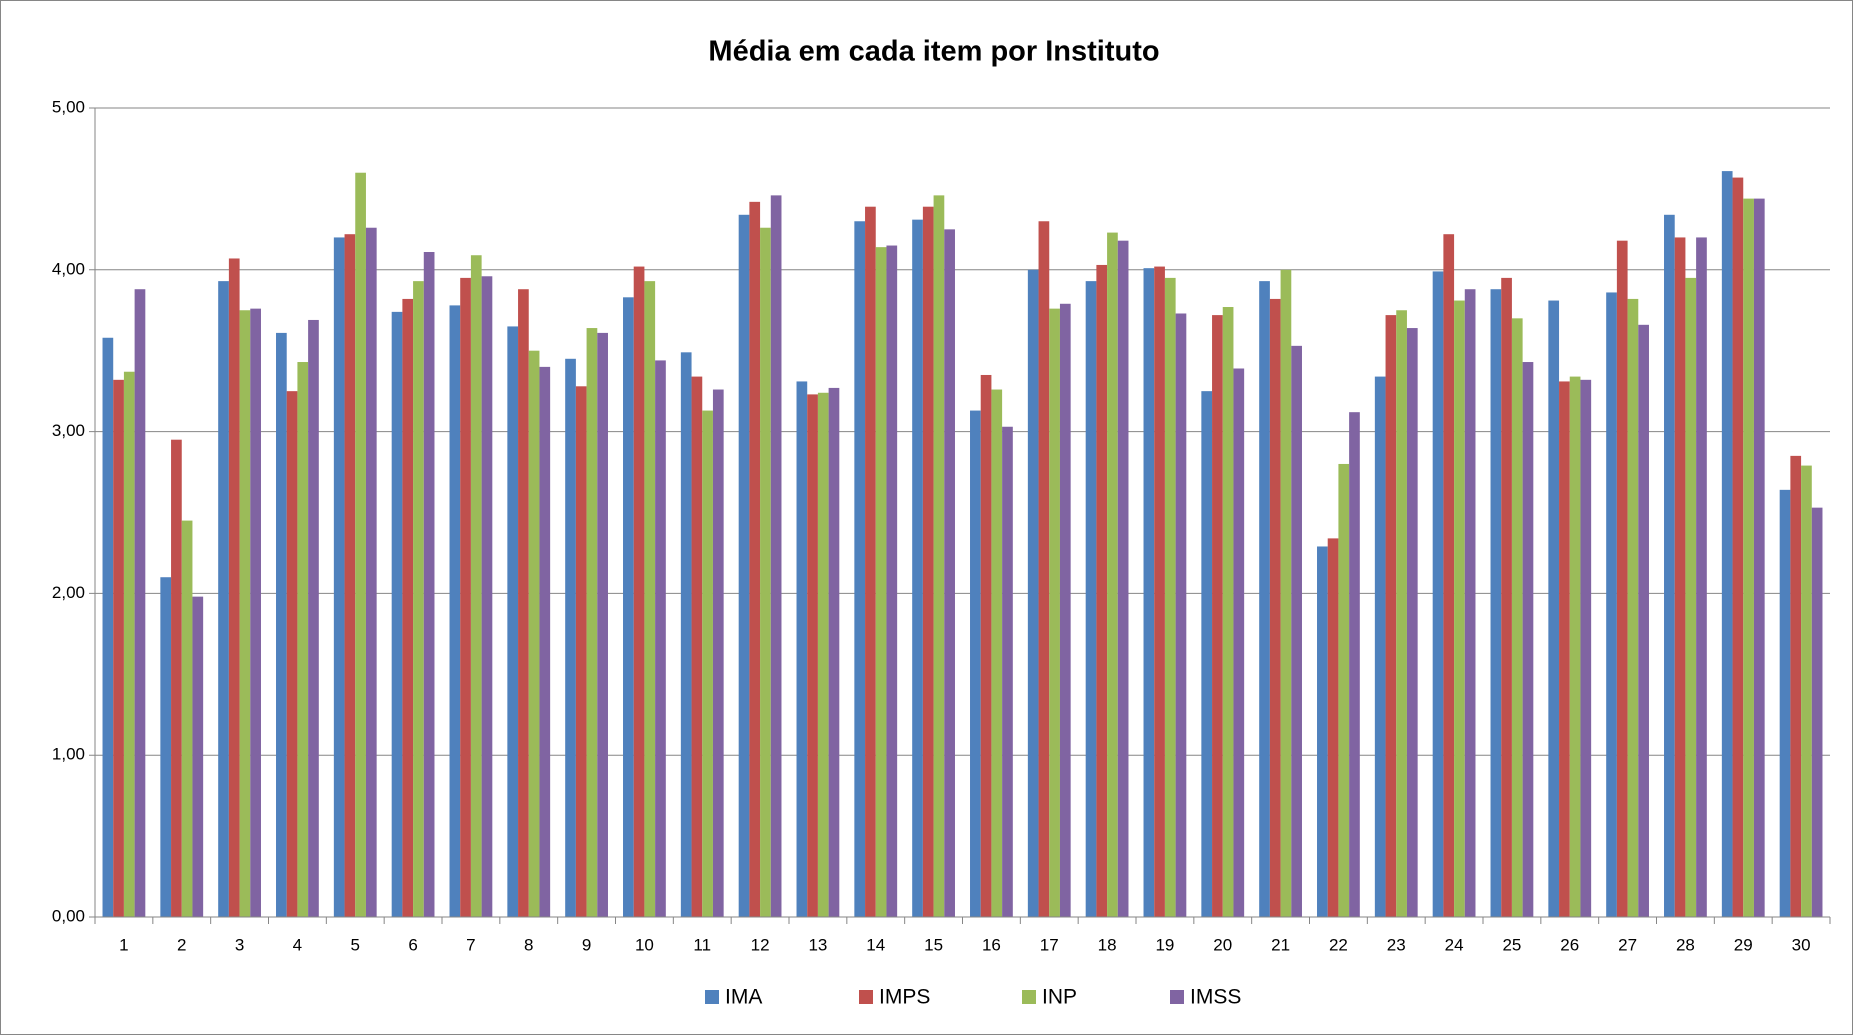 The height and width of the screenshot is (1036, 1854). What do you see at coordinates (1743, 944) in the screenshot?
I see `x-tick-label: 29` at bounding box center [1743, 944].